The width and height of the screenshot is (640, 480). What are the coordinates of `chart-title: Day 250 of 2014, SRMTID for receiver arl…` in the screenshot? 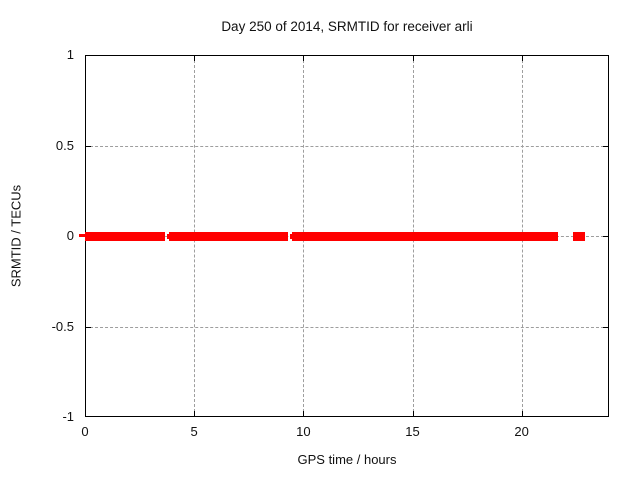 It's located at (347, 26).